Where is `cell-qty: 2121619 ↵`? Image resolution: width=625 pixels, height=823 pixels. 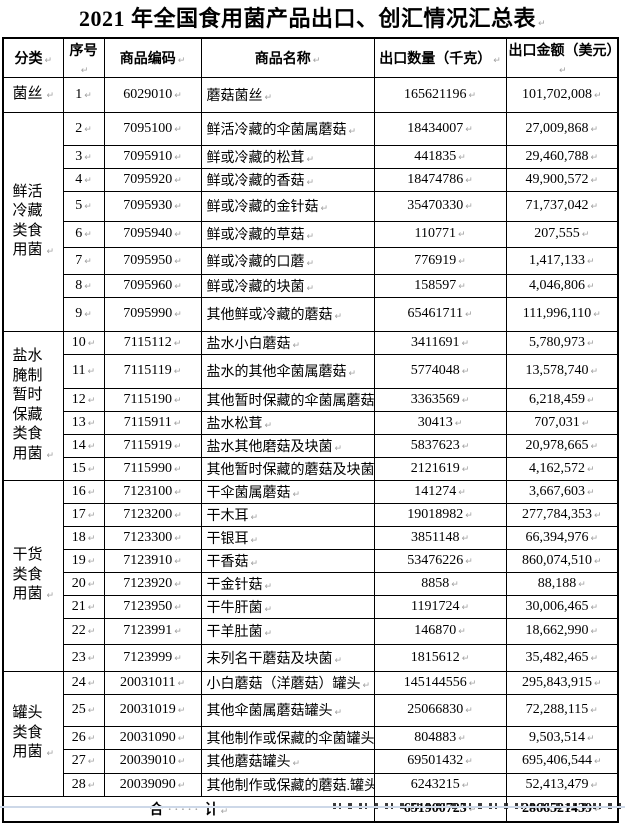
cell-qty: 2121619 ↵ is located at coordinates (440, 468).